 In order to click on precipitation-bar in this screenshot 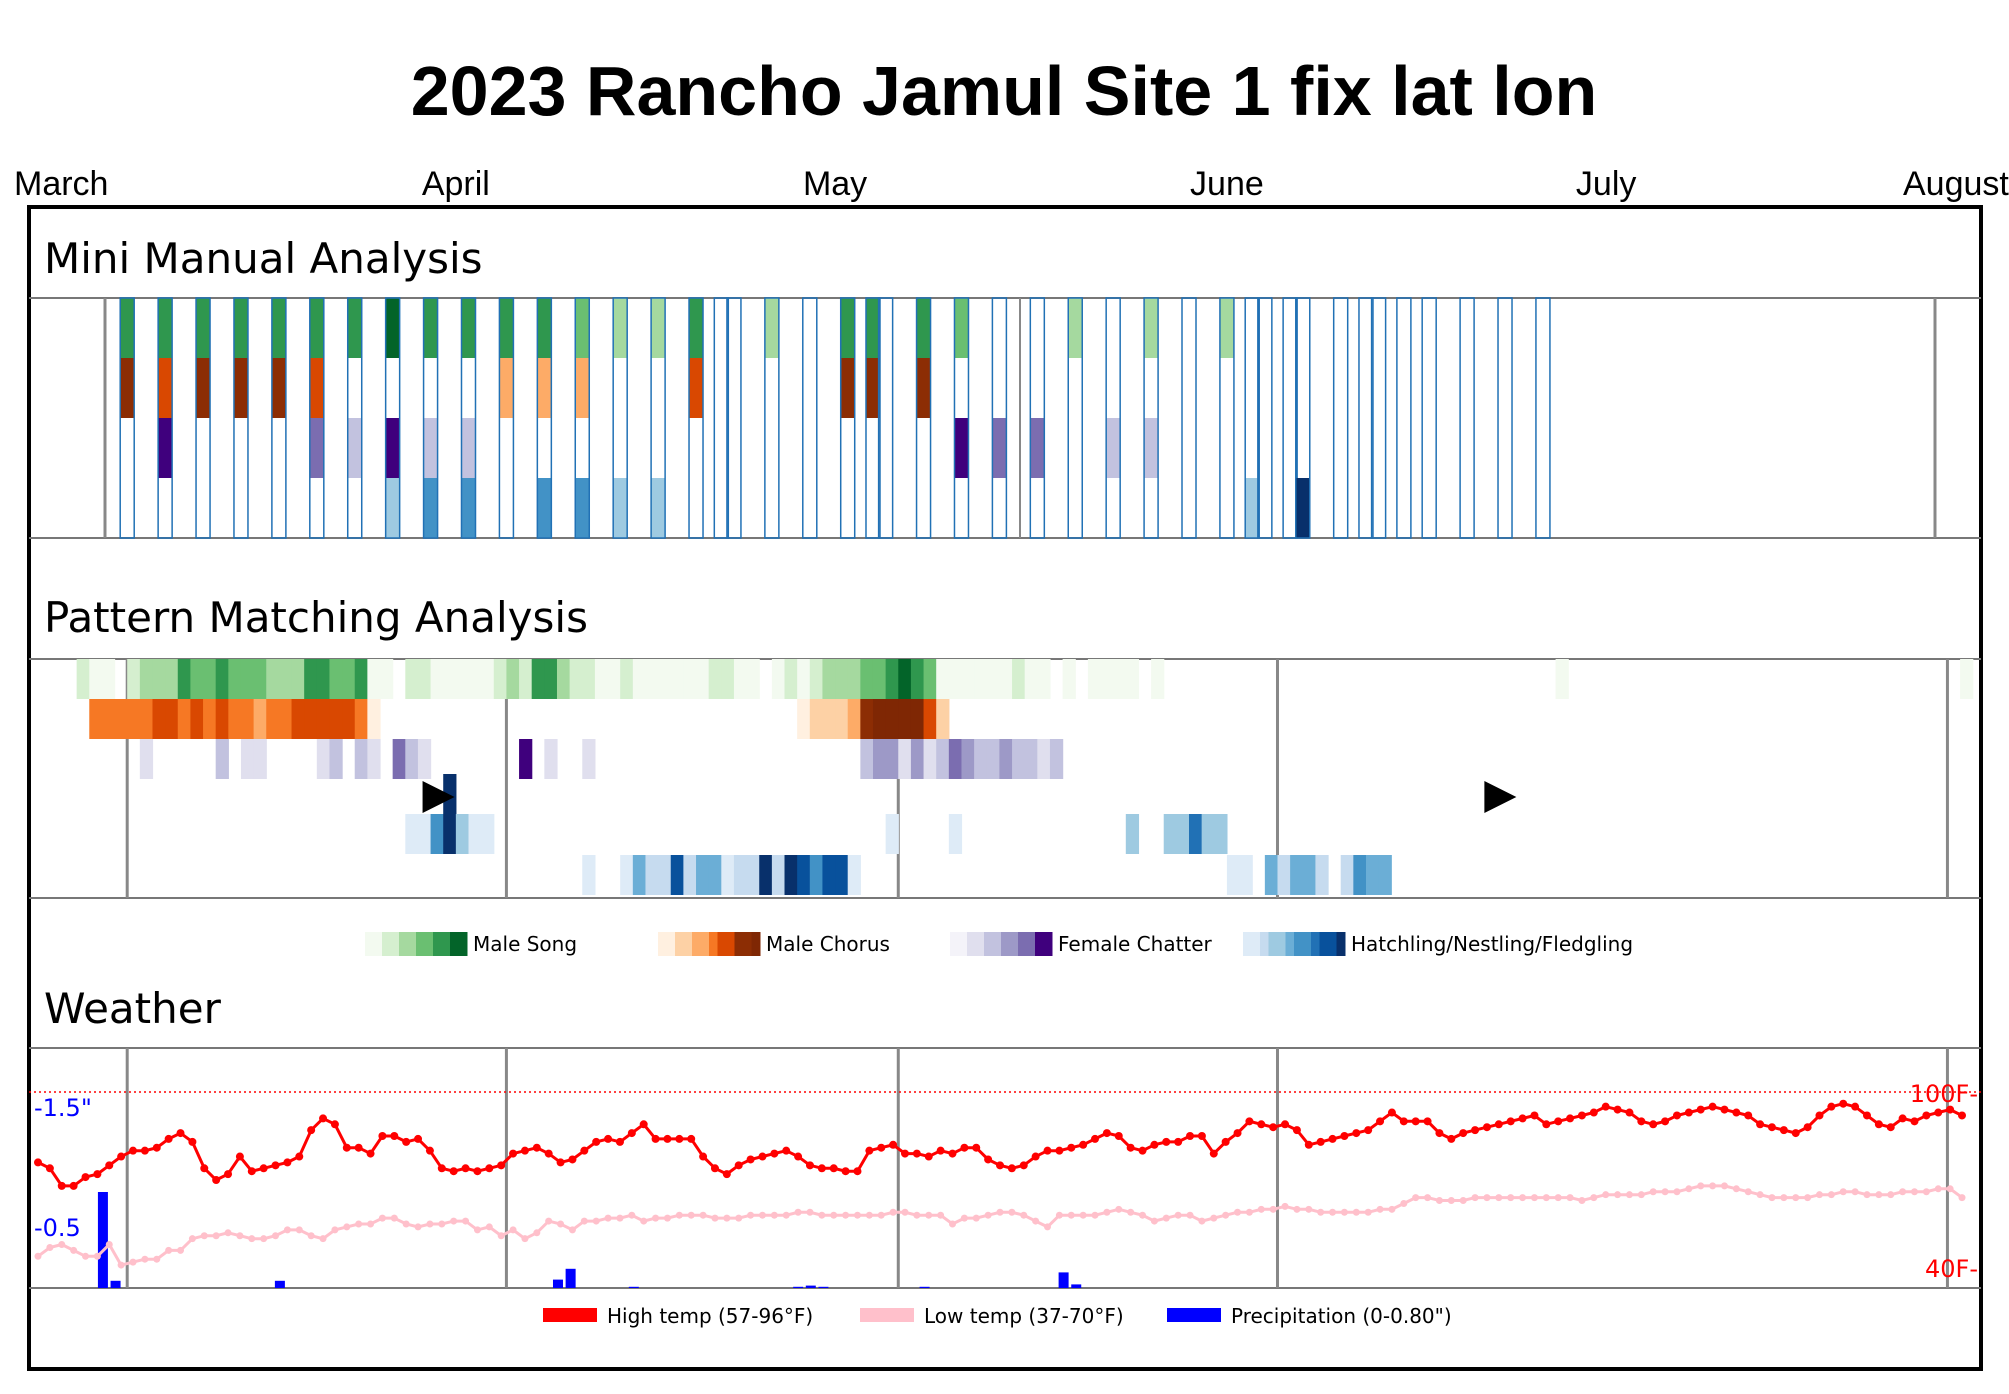, I will do `click(279, 1284)`.